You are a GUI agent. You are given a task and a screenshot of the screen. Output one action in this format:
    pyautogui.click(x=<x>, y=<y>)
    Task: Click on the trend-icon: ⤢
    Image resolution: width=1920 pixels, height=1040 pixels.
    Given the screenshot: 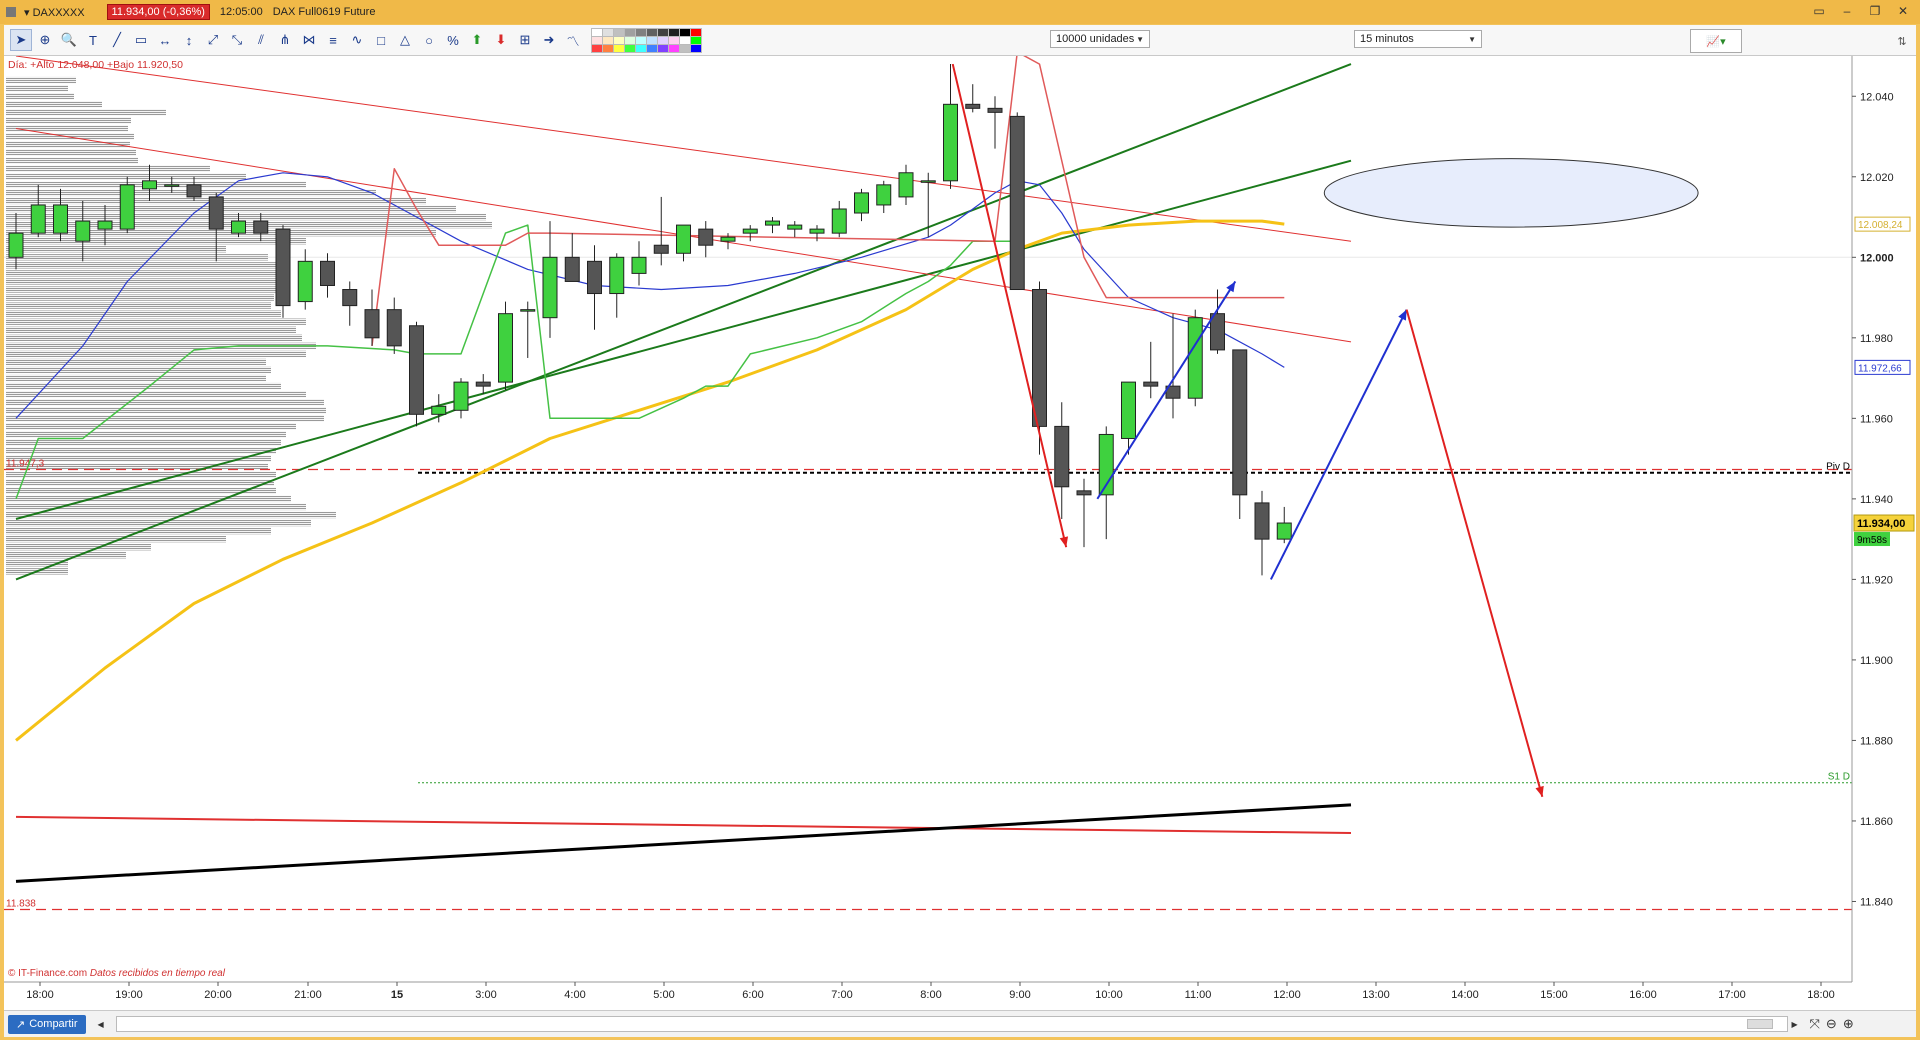 What is the action you would take?
    pyautogui.click(x=213, y=39)
    